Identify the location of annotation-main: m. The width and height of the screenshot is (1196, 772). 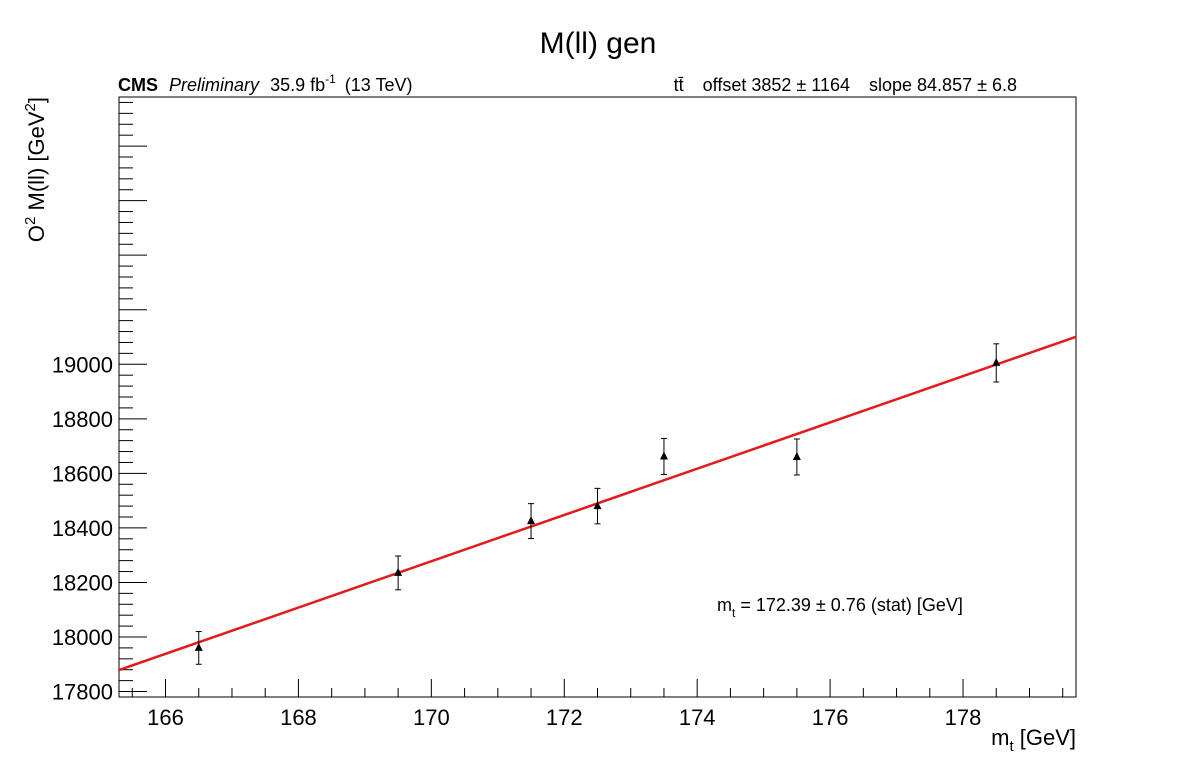
(724, 605).